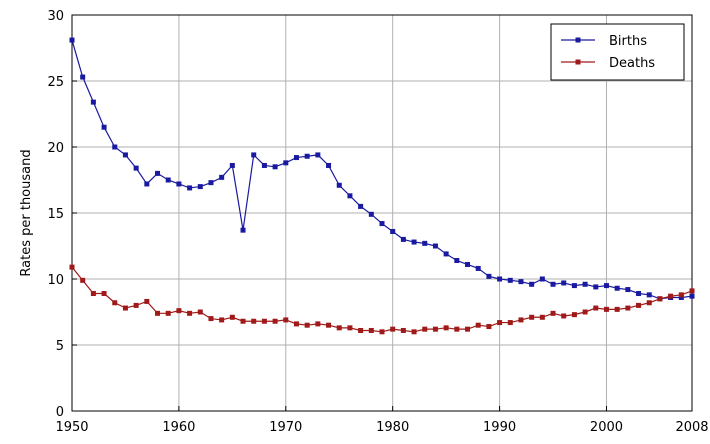 This screenshot has width=710, height=444. Describe the element at coordinates (499, 427) in the screenshot. I see `x-tick-label: 1990` at that location.